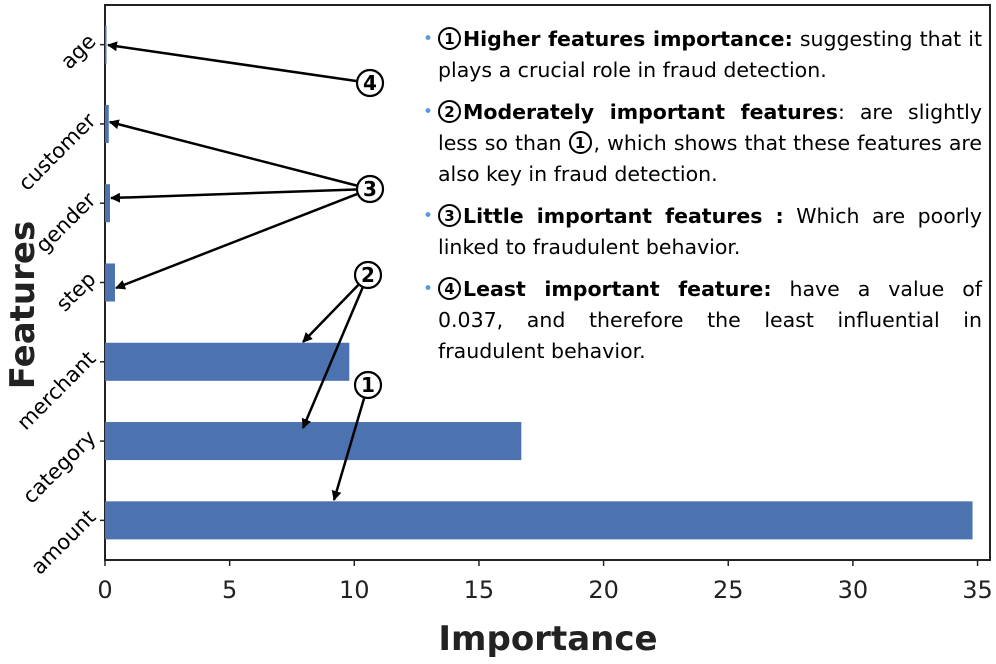 This screenshot has width=996, height=664. I want to click on y-axis-title: Features, so click(23, 305).